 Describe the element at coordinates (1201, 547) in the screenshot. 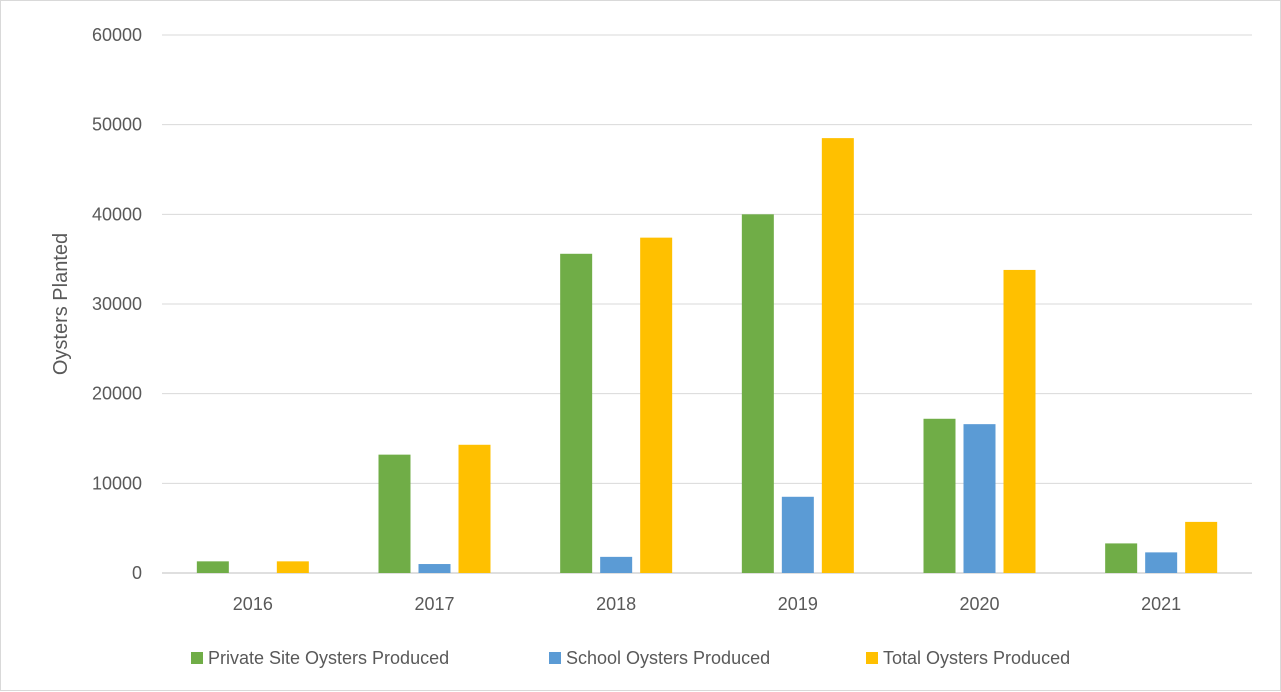

I see `bar-total-oysters-produced-2021` at that location.